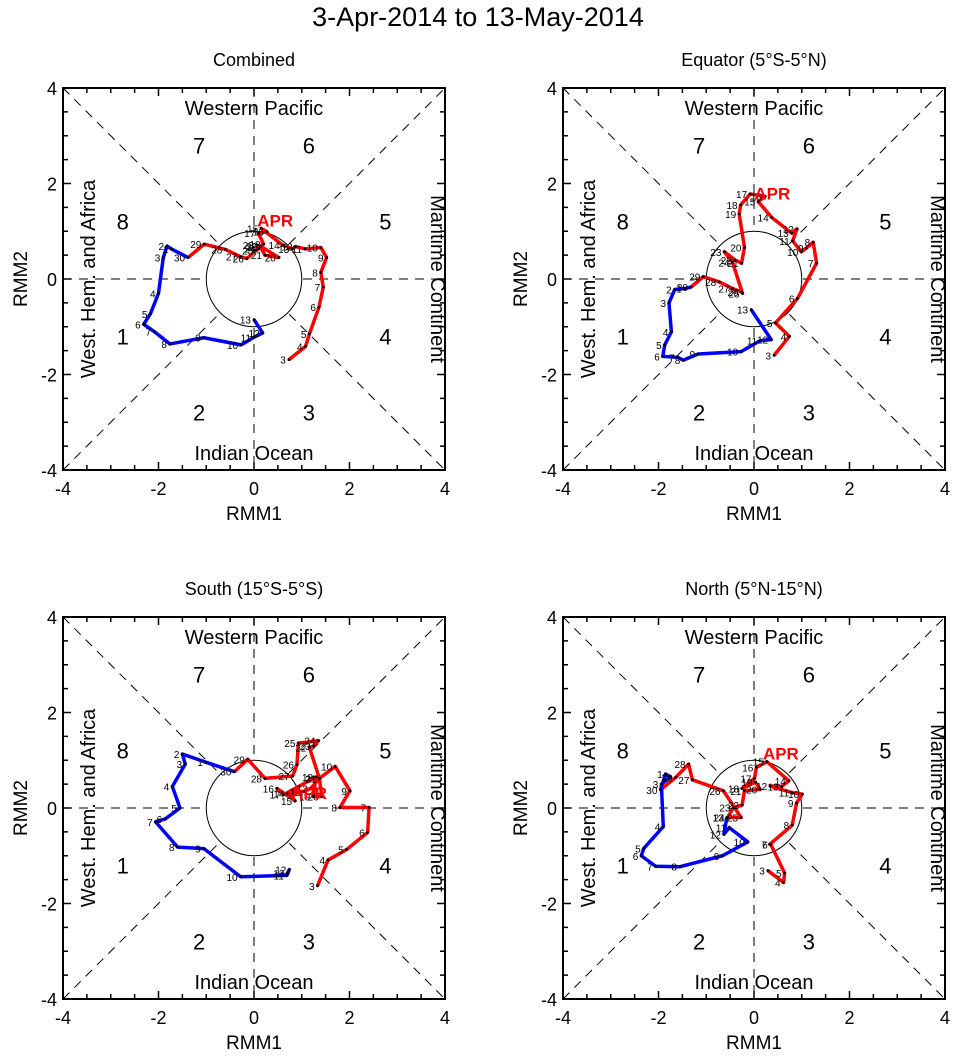 Image resolution: width=956 pixels, height=1060 pixels. What do you see at coordinates (166, 250) in the screenshot?
I see `day-label: 1` at bounding box center [166, 250].